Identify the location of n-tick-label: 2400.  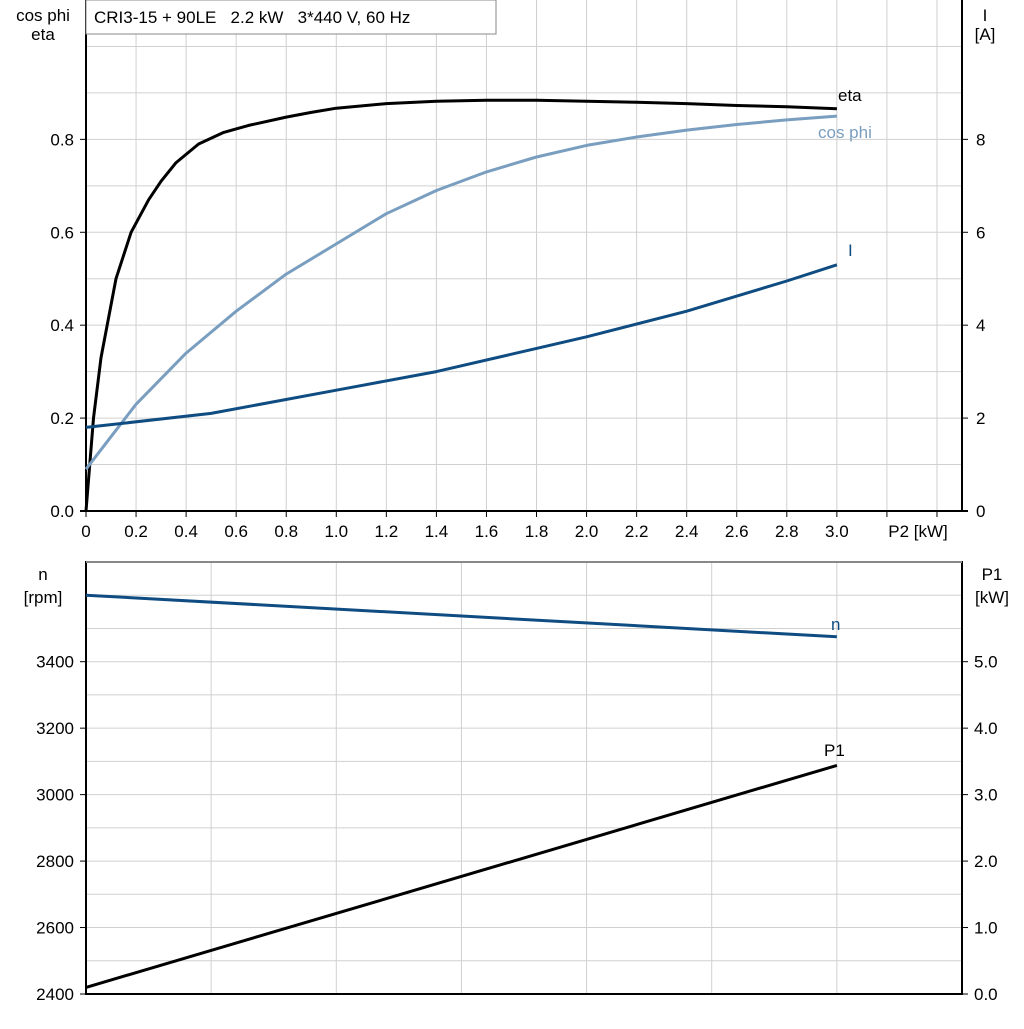
(55, 994).